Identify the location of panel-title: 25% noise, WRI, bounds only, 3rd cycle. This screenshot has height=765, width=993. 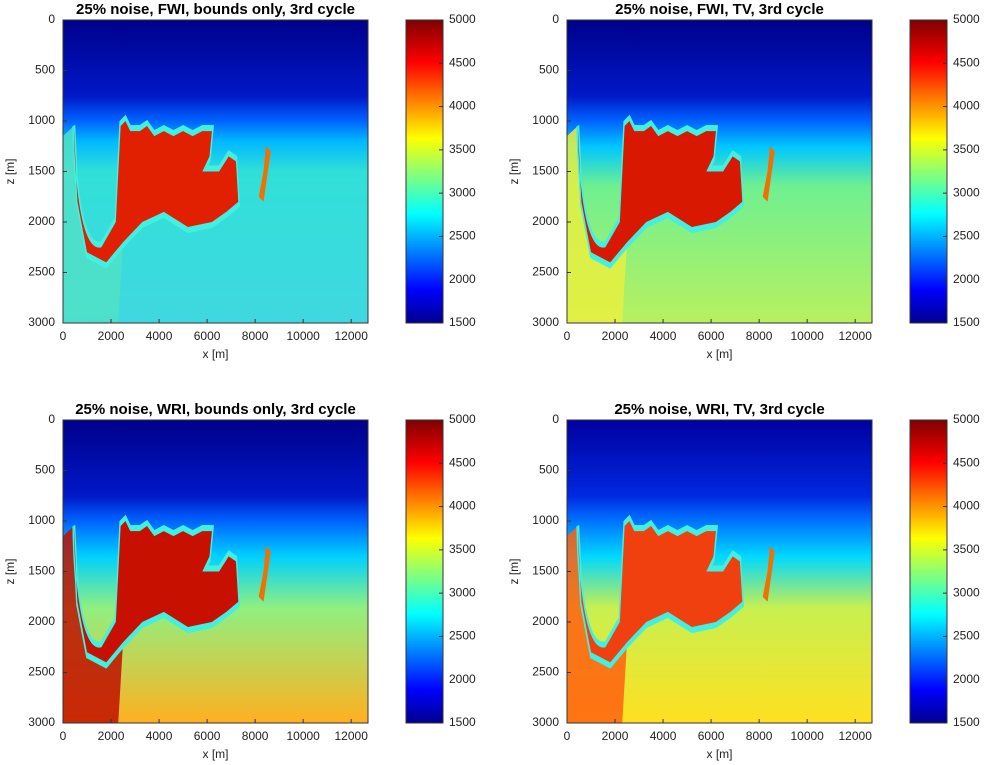
(215, 409).